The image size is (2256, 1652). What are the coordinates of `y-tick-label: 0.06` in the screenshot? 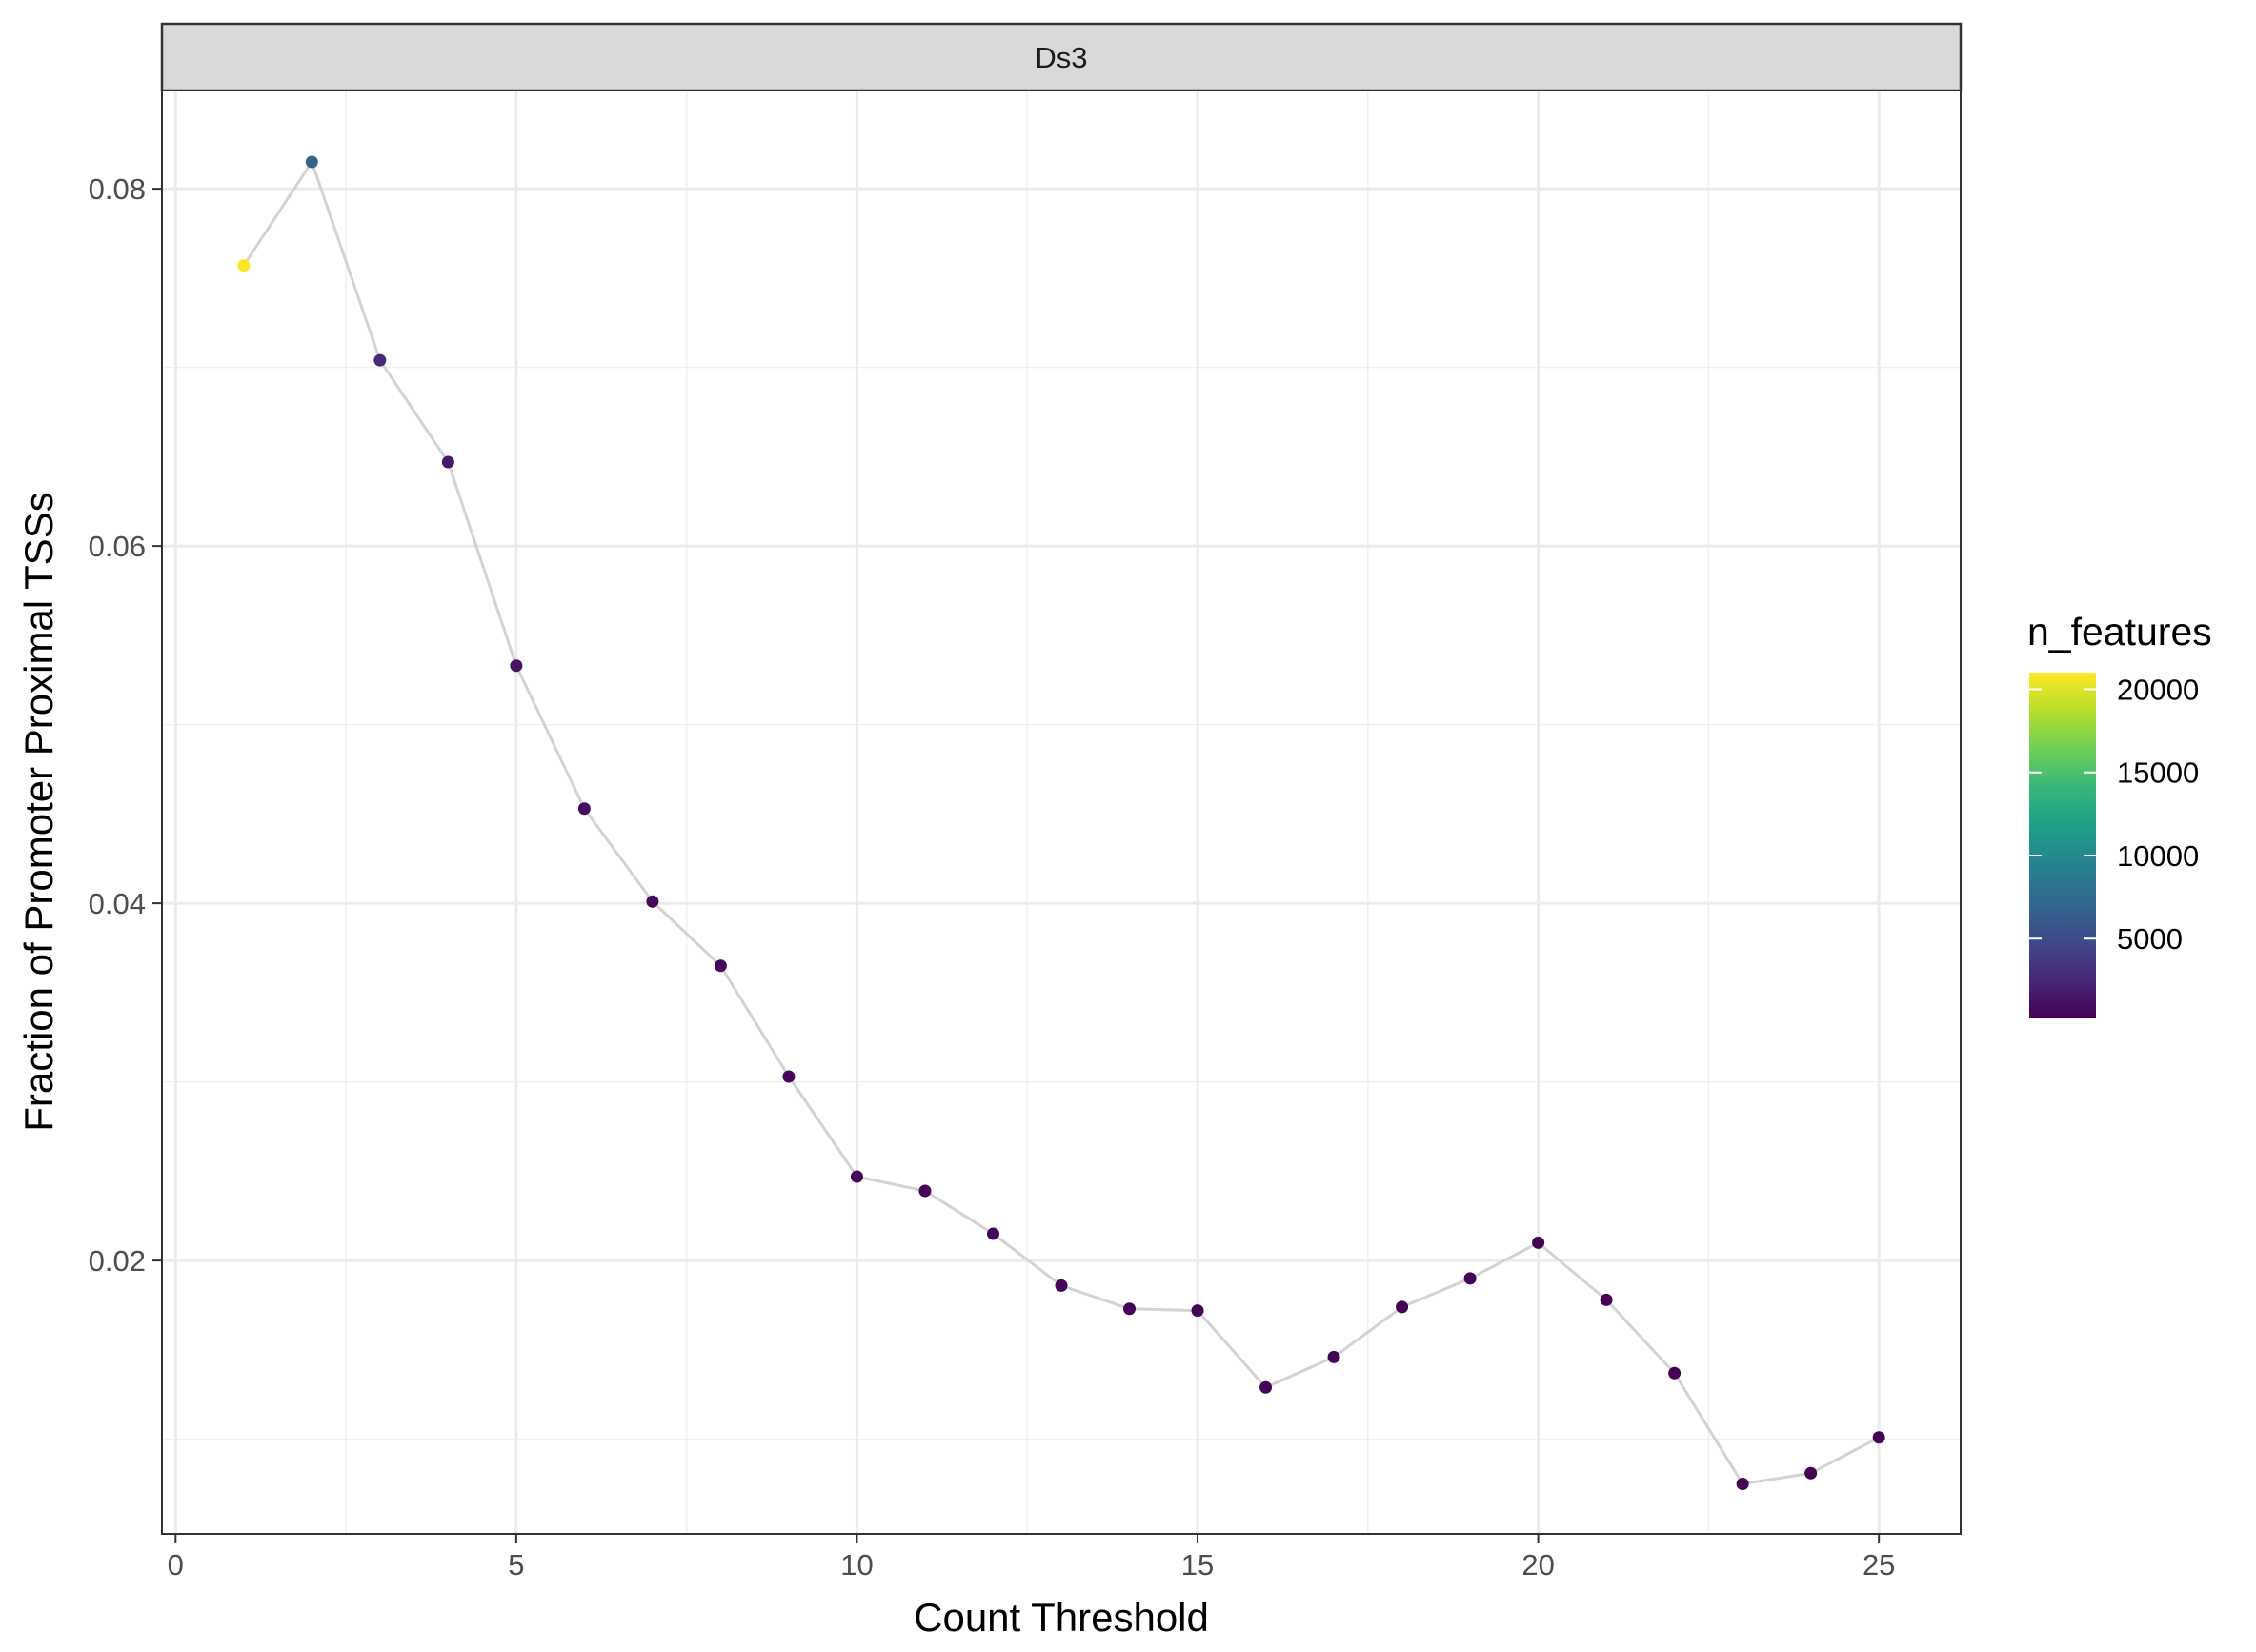 It's located at (117, 546).